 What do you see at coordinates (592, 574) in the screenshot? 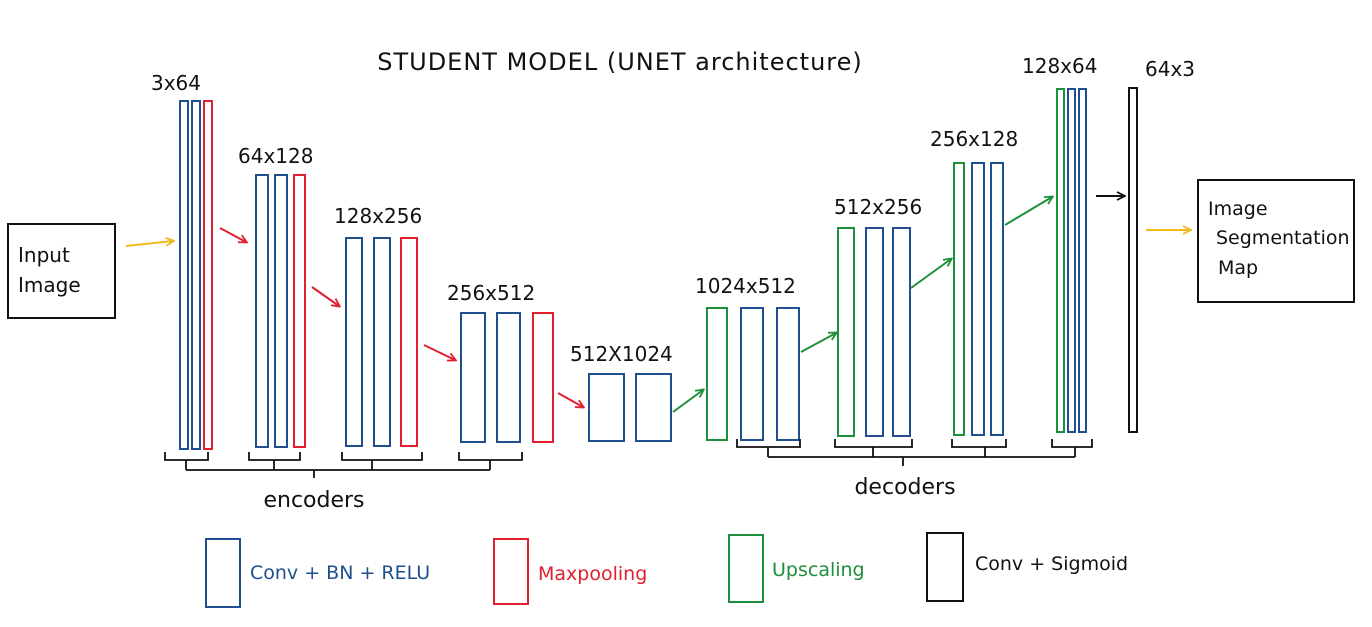
I see `legend-label-maxpool: Maxpooling` at bounding box center [592, 574].